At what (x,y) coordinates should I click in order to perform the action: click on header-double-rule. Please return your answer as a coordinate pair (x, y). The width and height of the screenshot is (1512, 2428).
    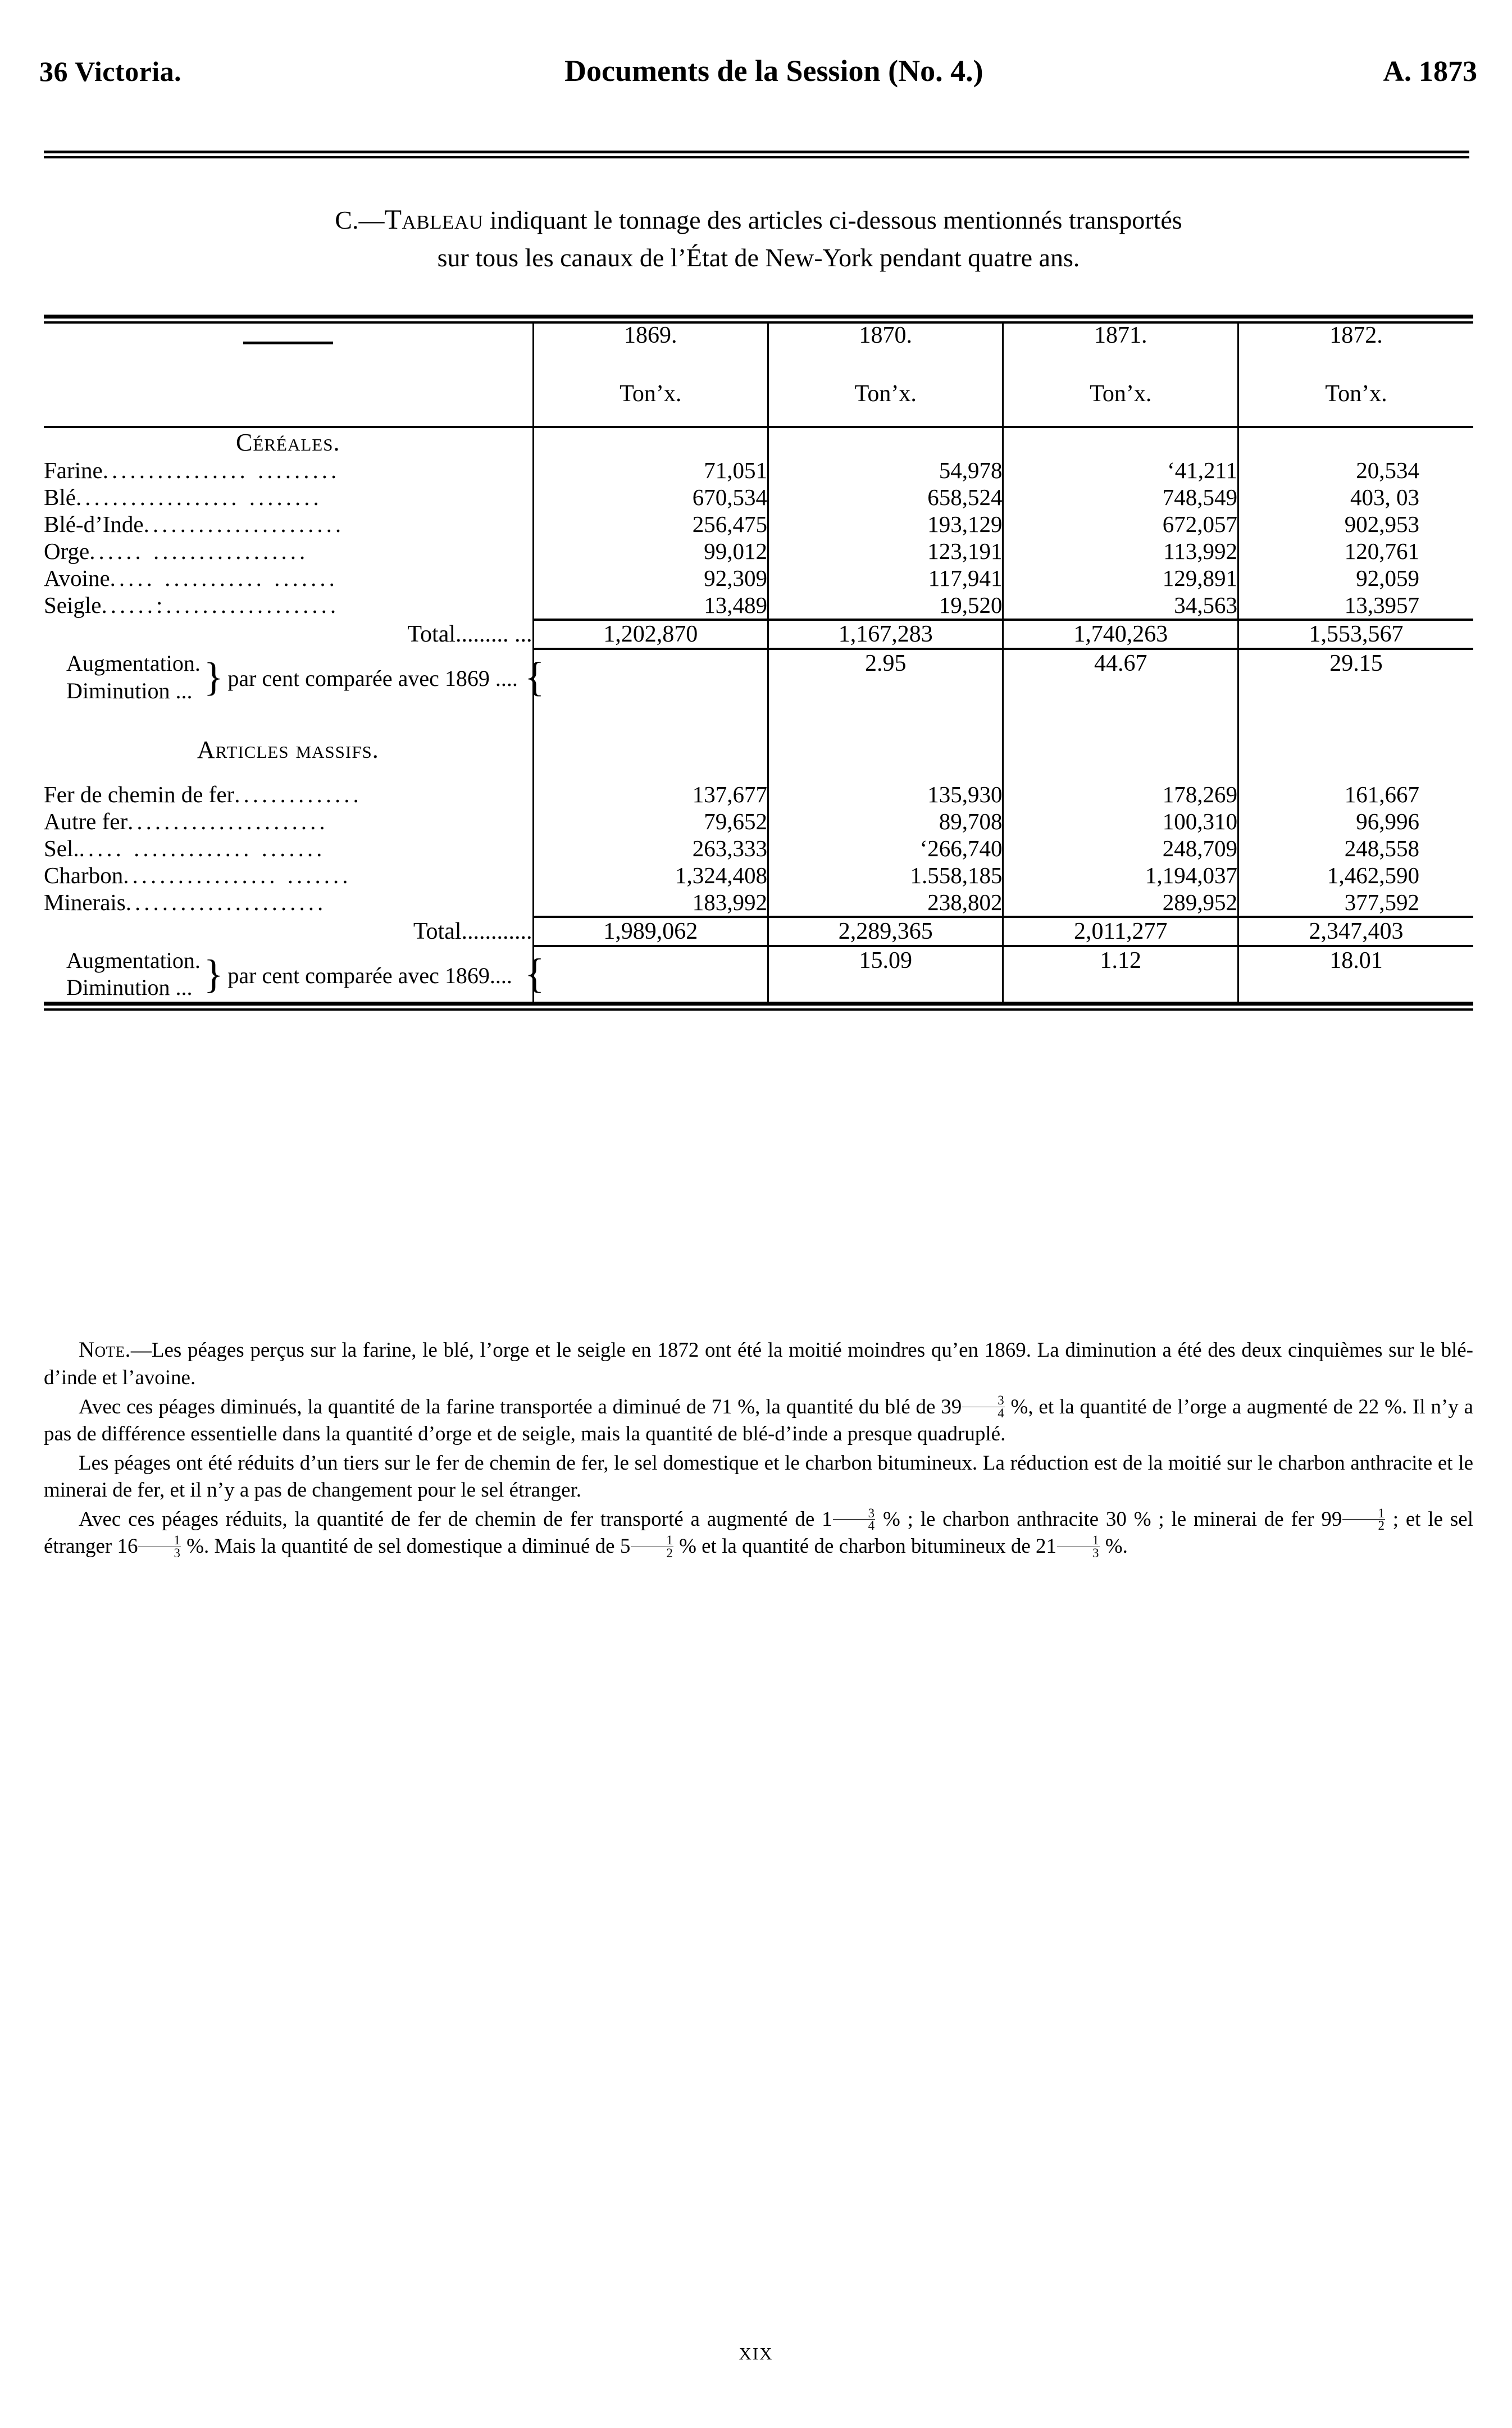
    Looking at the image, I should click on (756, 154).